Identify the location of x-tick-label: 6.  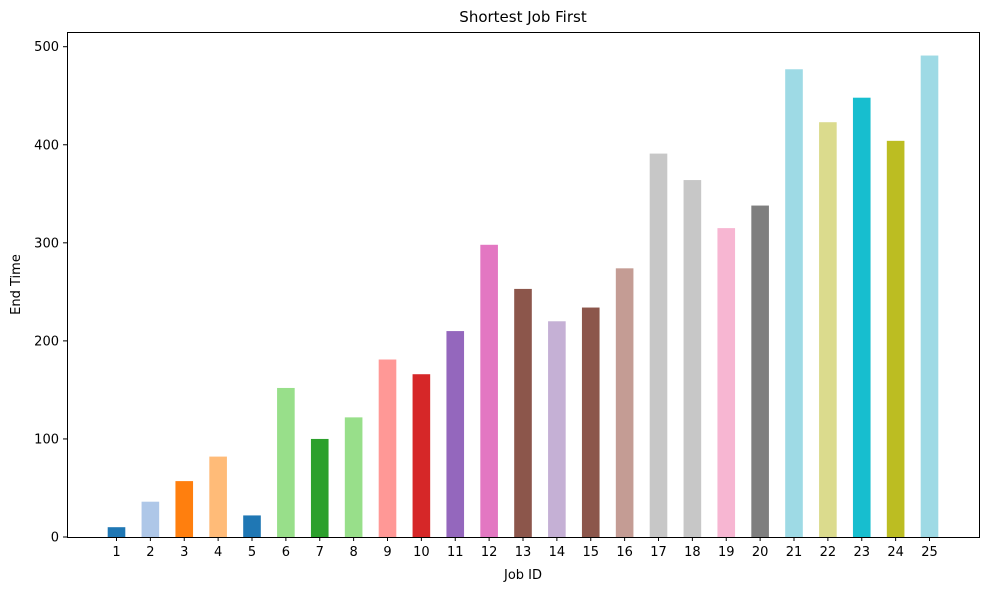
(286, 552).